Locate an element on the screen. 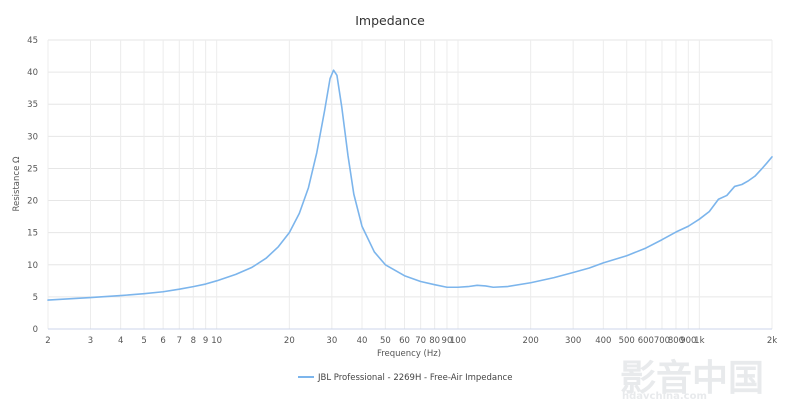 This screenshot has height=400, width=800. x-tick-label: 1k is located at coordinates (699, 341).